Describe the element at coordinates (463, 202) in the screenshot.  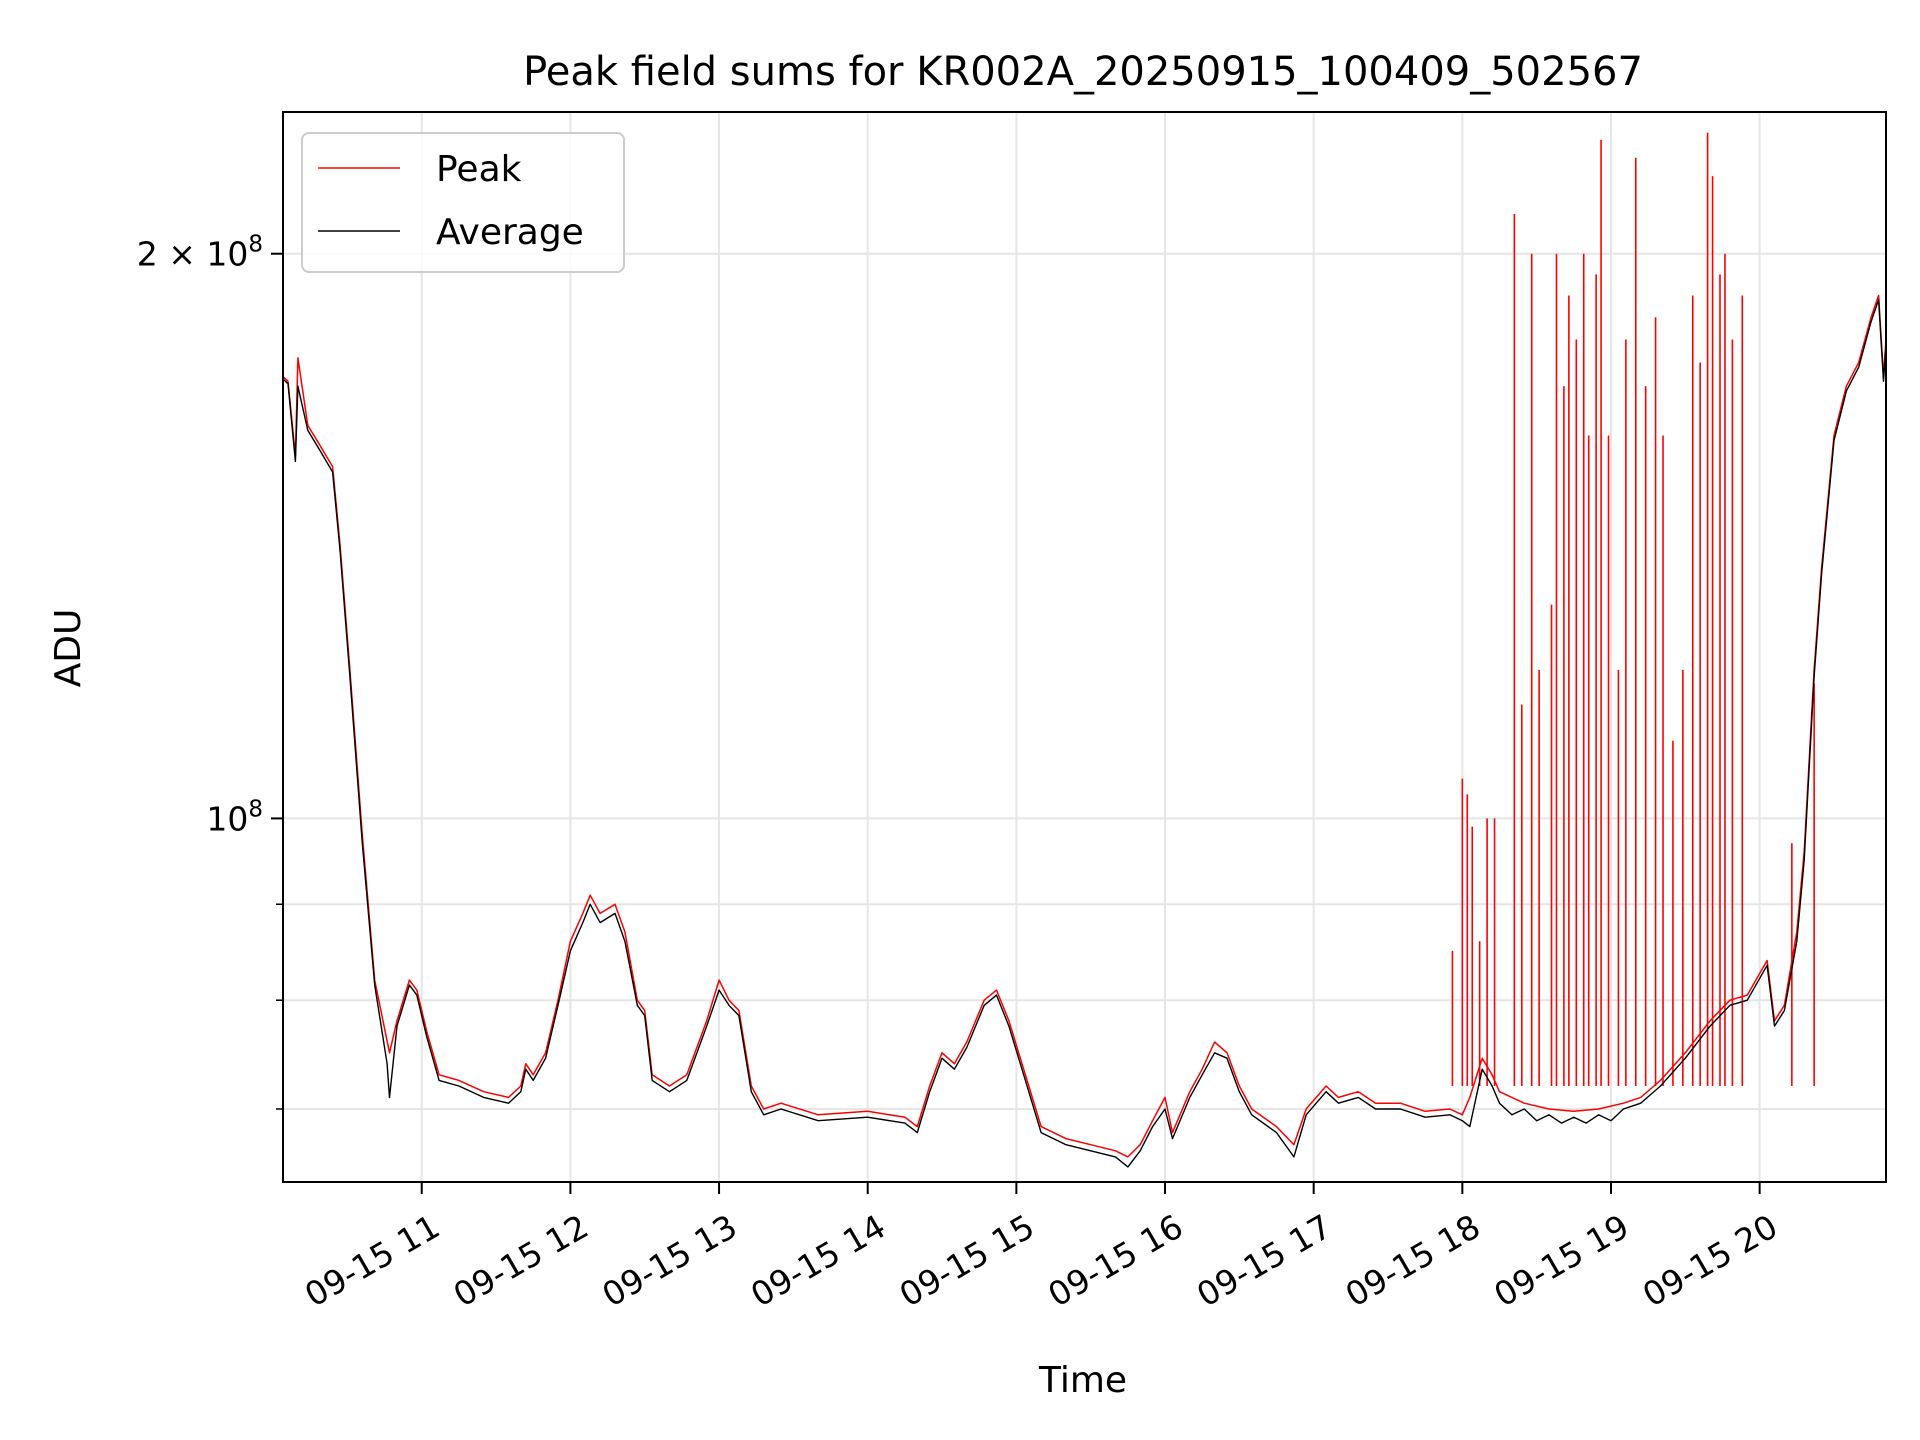
I see `legend: Peak Average` at that location.